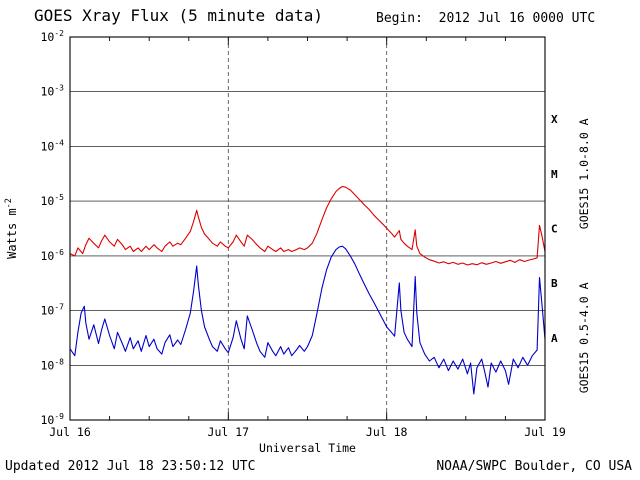 Image resolution: width=640 pixels, height=480 pixels. I want to click on svg-text: 10⁻³, so click(53, 91).